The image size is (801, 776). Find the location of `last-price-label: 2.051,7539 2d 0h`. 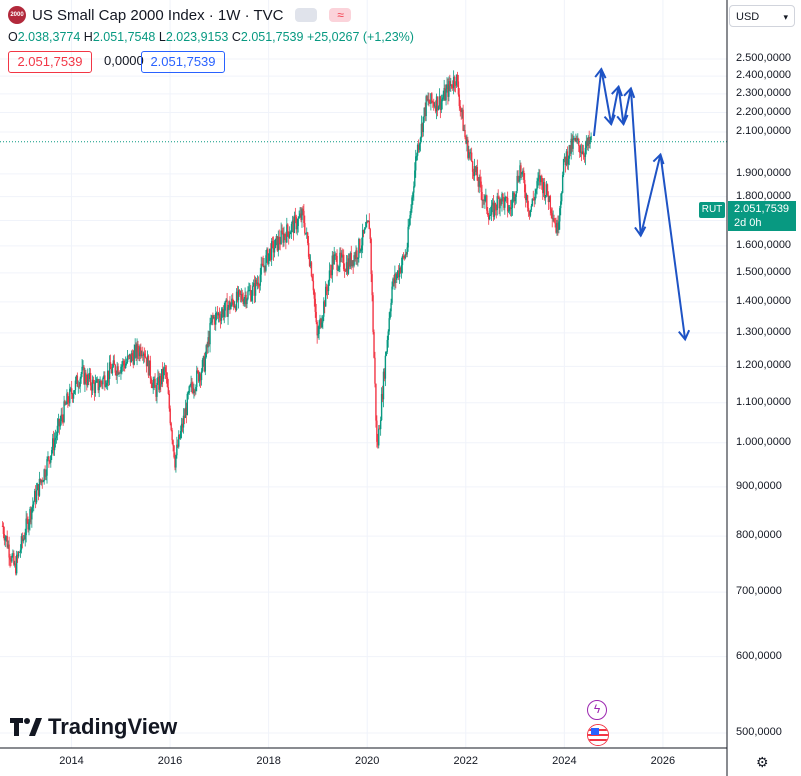

last-price-label: 2.051,7539 2d 0h is located at coordinates (762, 216).